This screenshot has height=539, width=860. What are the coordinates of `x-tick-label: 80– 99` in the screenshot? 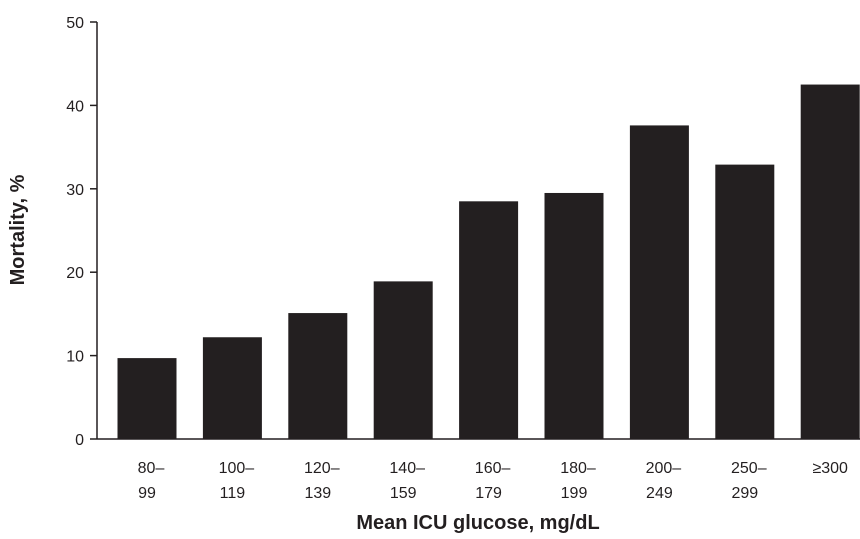 It's located at (151, 481).